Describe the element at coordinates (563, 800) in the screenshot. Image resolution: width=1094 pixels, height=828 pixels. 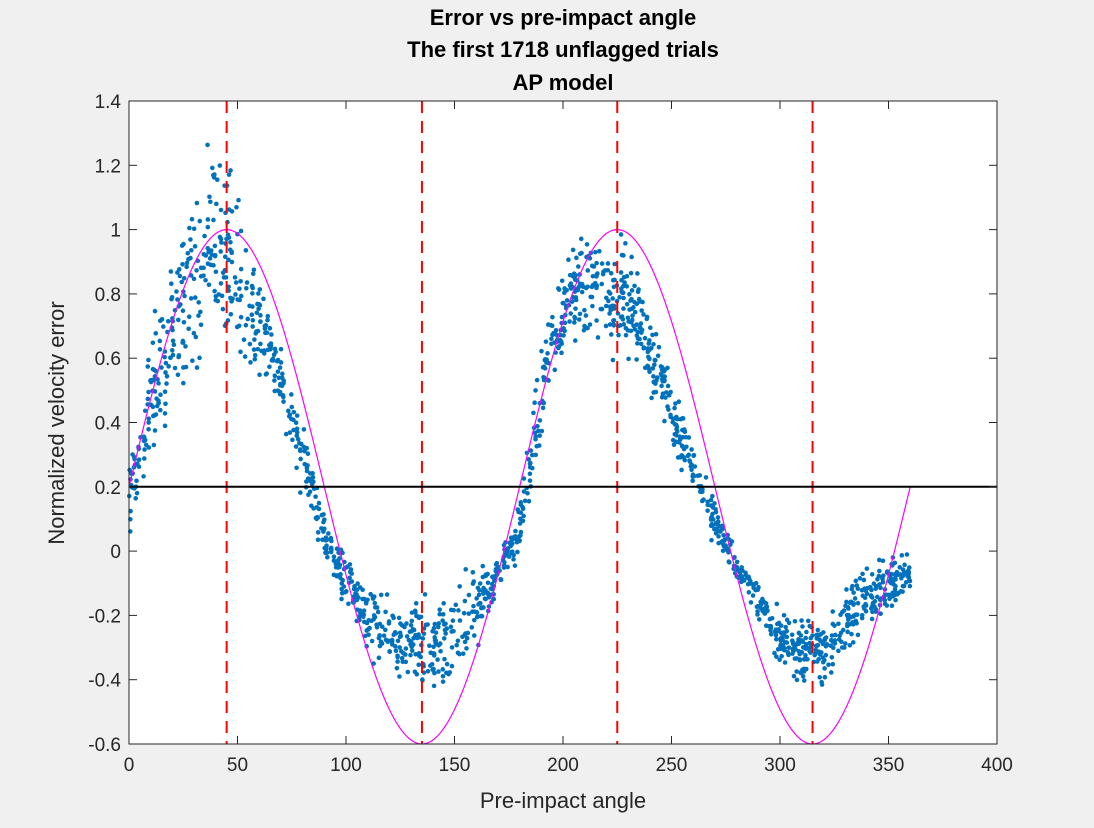
I see `x-axis-label: Pre-impact angle` at that location.